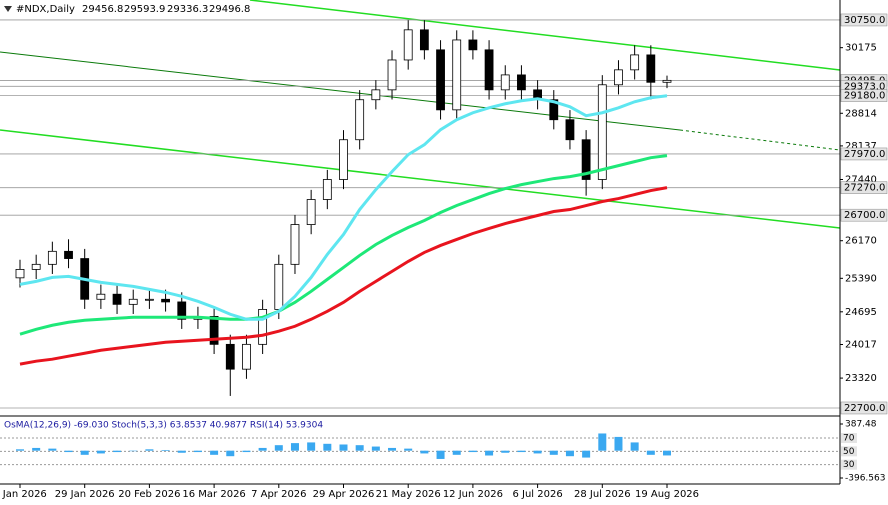  What do you see at coordinates (865, 479) in the screenshot?
I see `indicator-tick-label: -396.563` at bounding box center [865, 479].